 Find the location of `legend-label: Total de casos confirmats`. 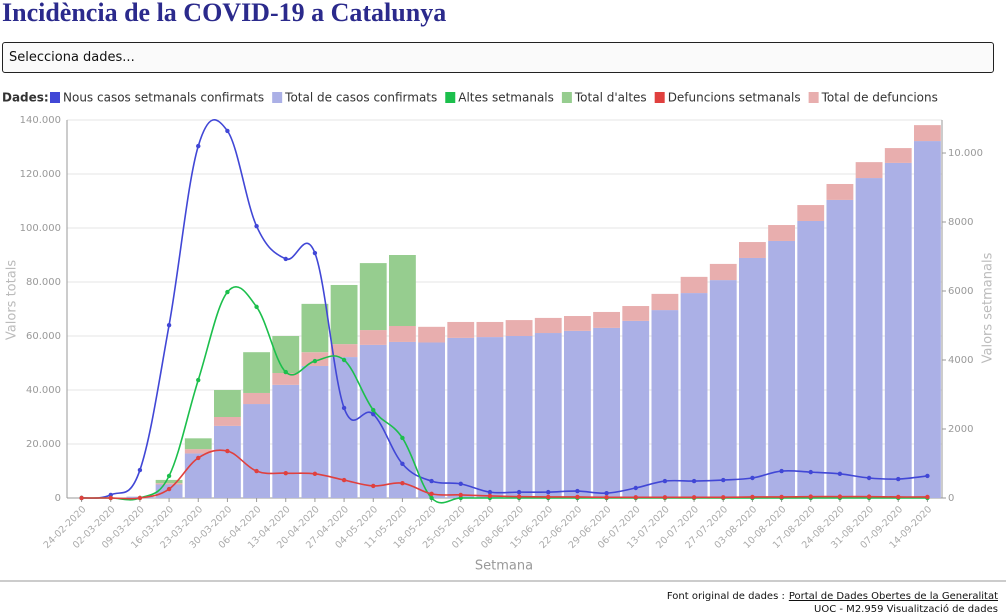

legend-label: Total de casos confirmats is located at coordinates (360, 98).